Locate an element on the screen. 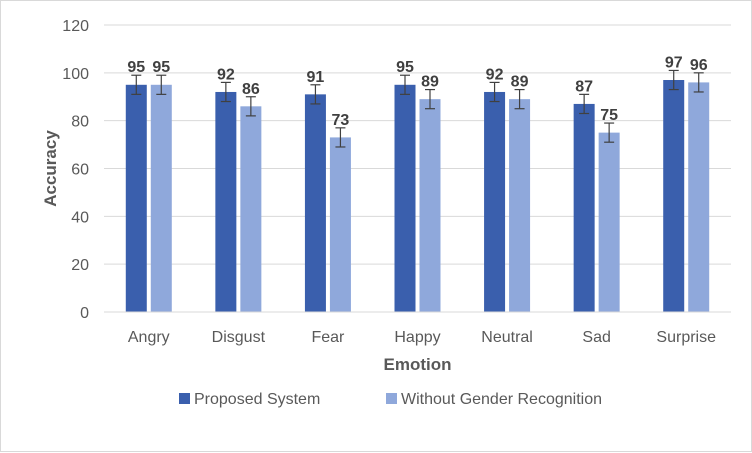  data-label-sad-series-2: 75 is located at coordinates (609, 115).